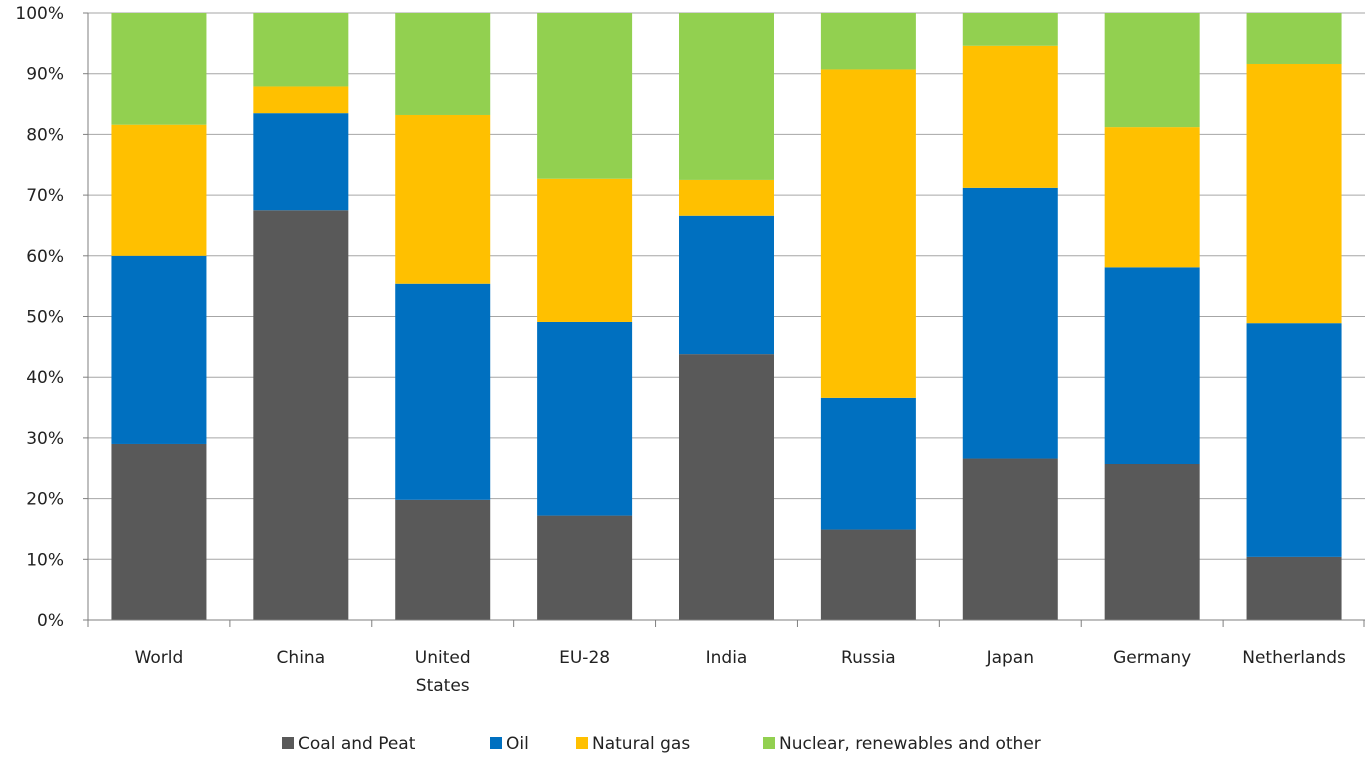 The height and width of the screenshot is (757, 1365). I want to click on x-tick-label: Germany, so click(1152, 658).